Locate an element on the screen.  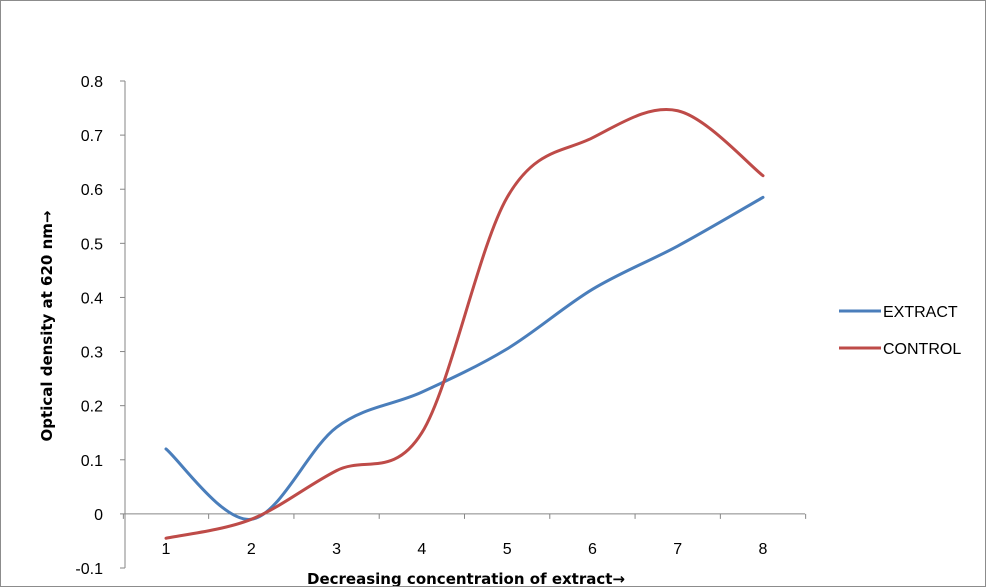
y-tick-label: 0.2 is located at coordinates (92, 407).